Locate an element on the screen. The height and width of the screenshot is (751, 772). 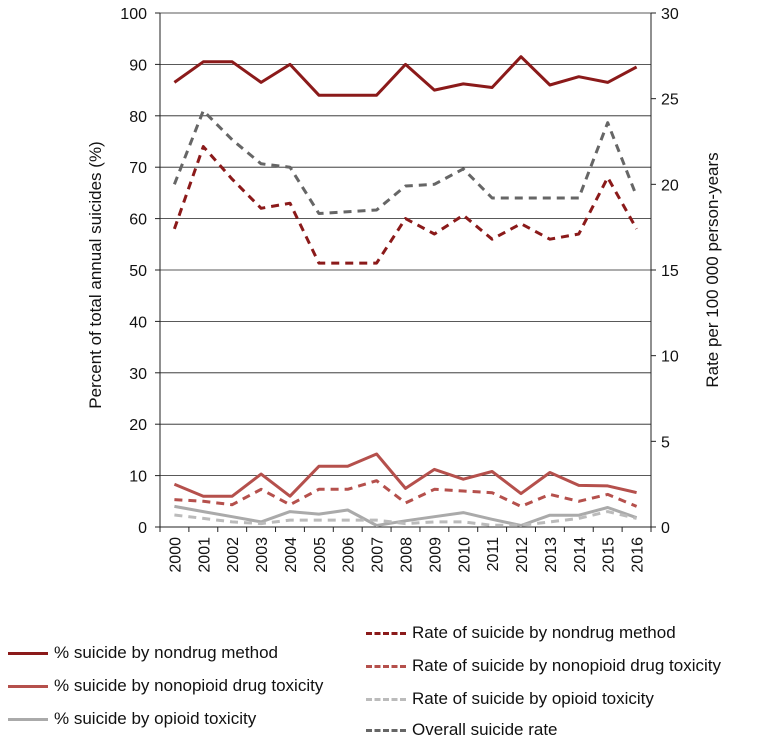
x-tick-label: 2007 is located at coordinates (378, 555).